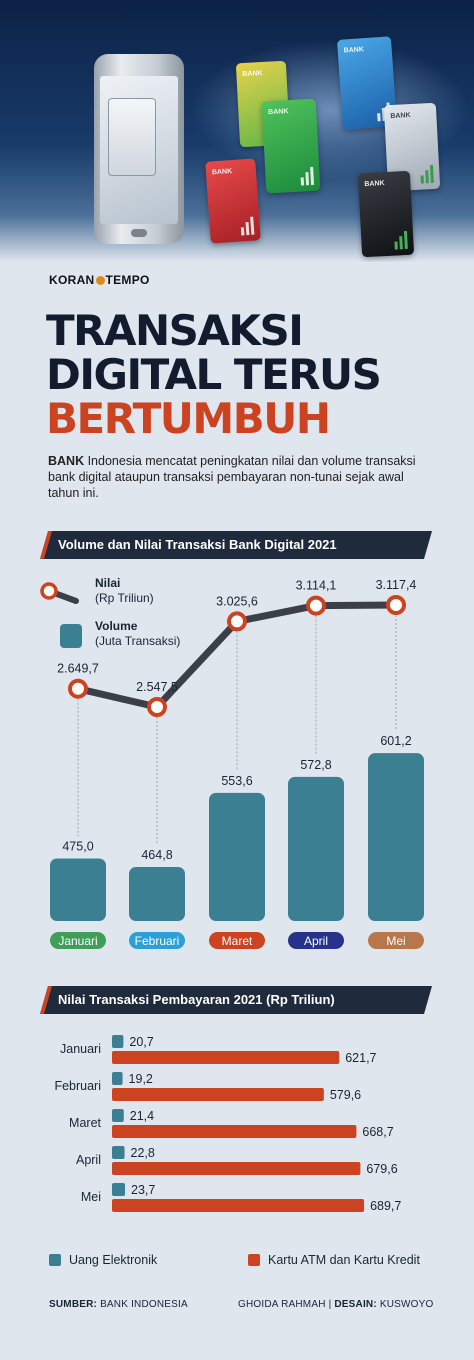 The height and width of the screenshot is (1360, 474). I want to click on month-label: Januari, so click(77, 941).